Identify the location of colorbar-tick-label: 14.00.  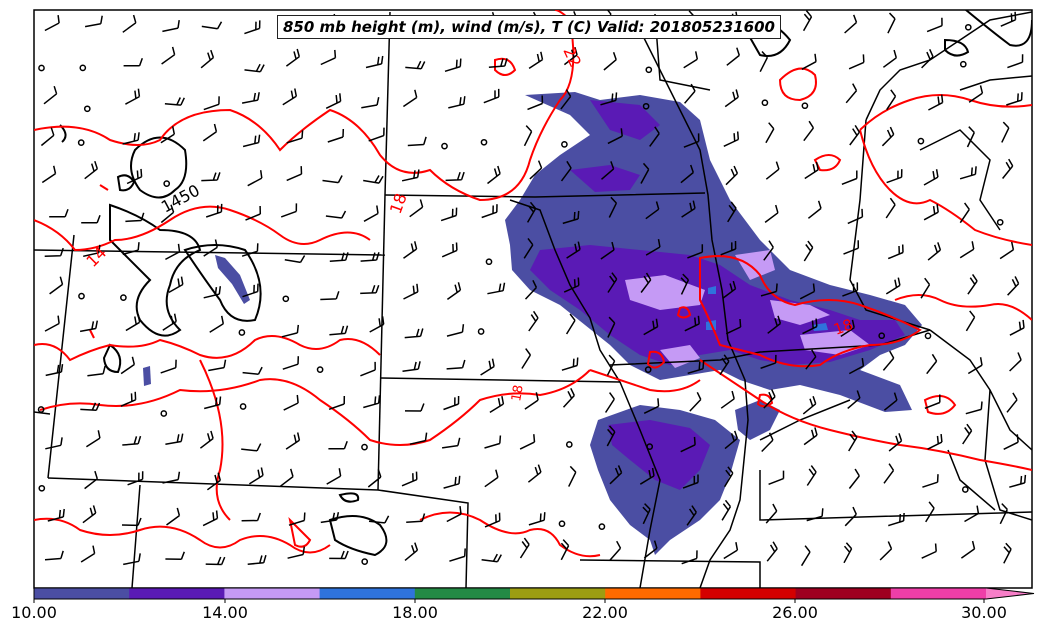
(225, 612).